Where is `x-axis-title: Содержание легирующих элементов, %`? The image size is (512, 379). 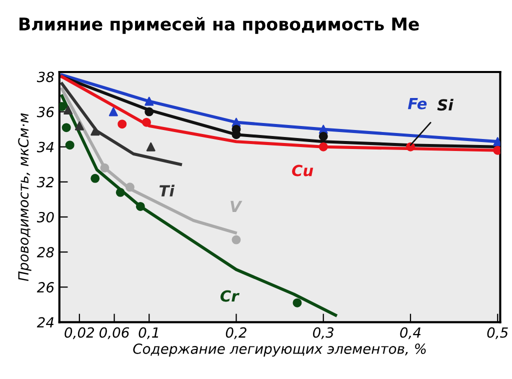
x-axis-title: Содержание легирующих элементов, % is located at coordinates (279, 350).